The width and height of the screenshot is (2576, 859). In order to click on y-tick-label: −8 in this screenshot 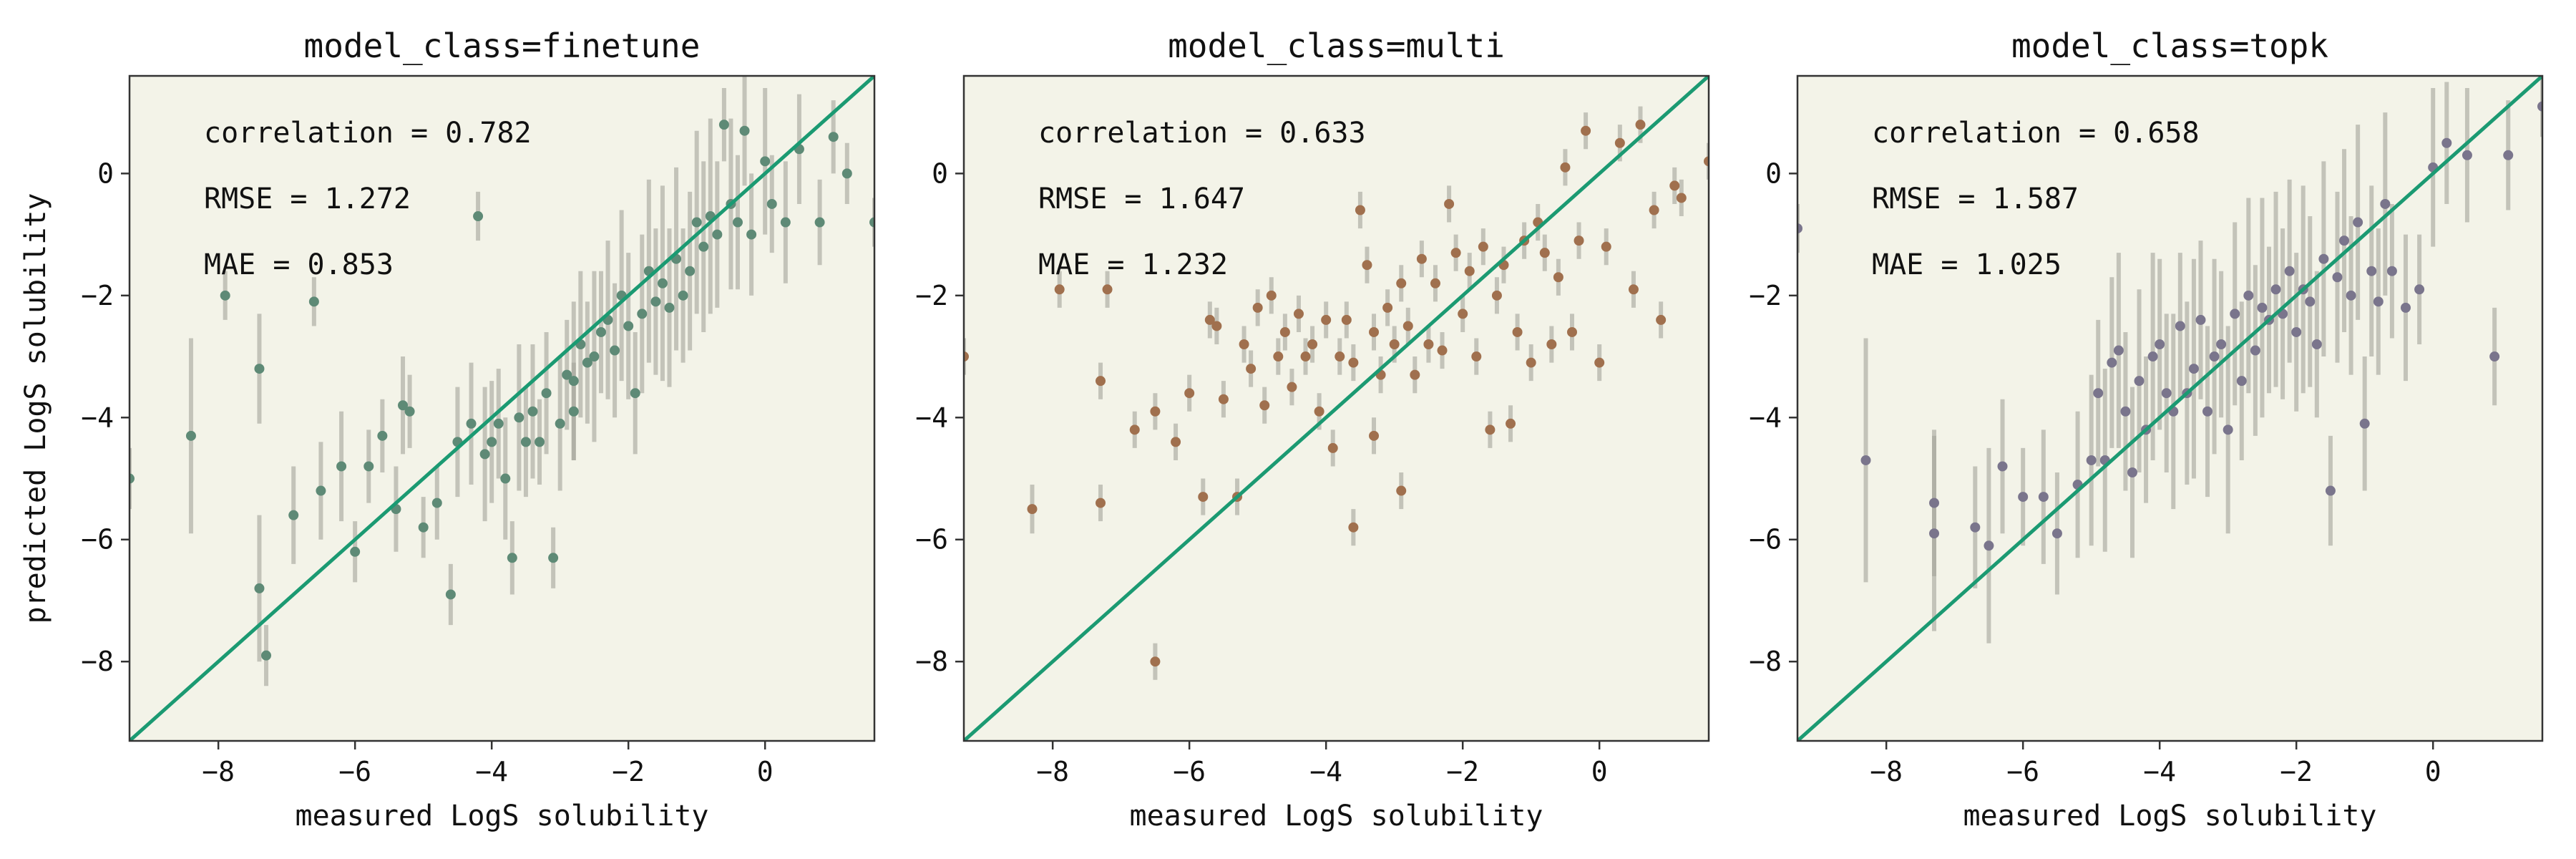, I will do `click(1765, 661)`.